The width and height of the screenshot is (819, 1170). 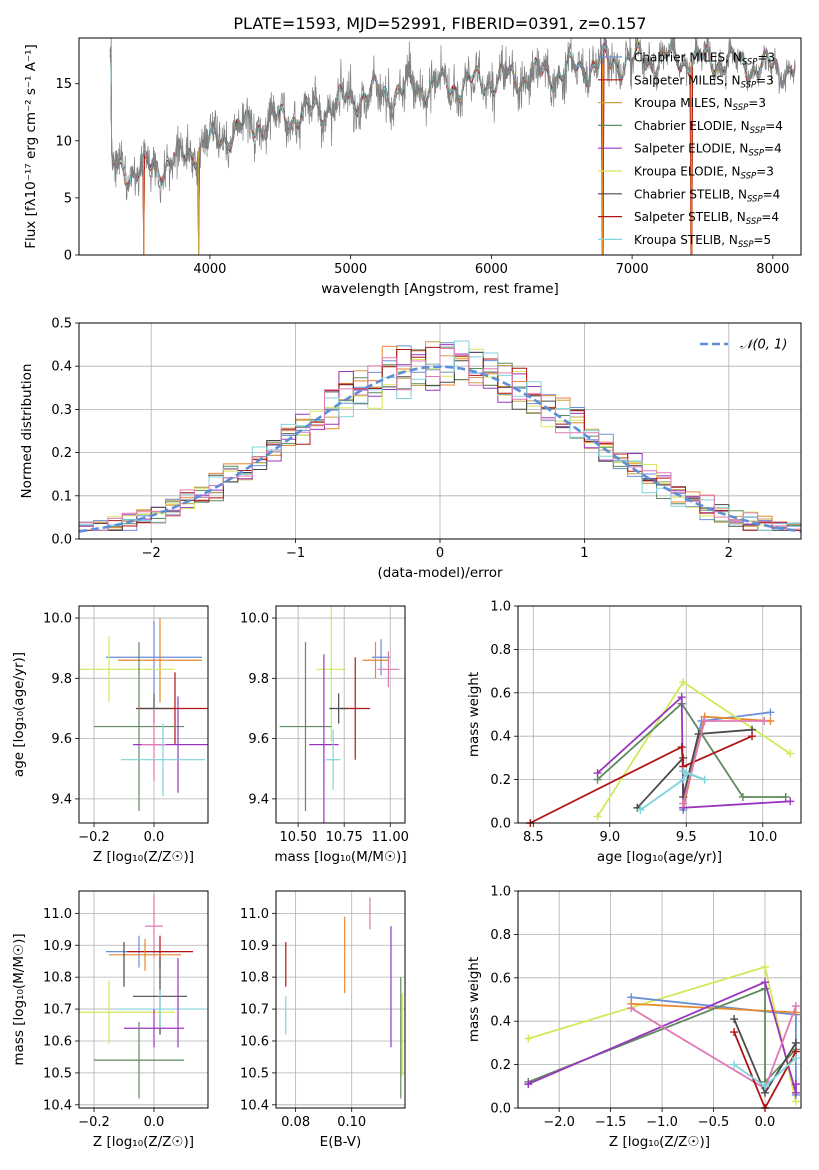 I want to click on x-tick-label: 10.50, so click(x=298, y=837).